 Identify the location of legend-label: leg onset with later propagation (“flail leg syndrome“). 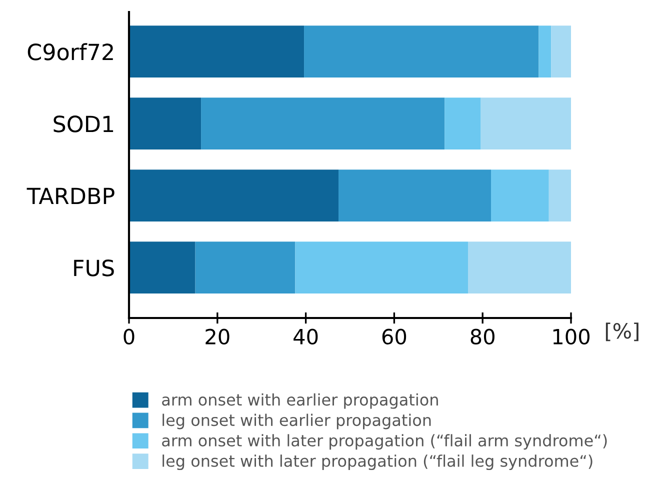
(377, 462).